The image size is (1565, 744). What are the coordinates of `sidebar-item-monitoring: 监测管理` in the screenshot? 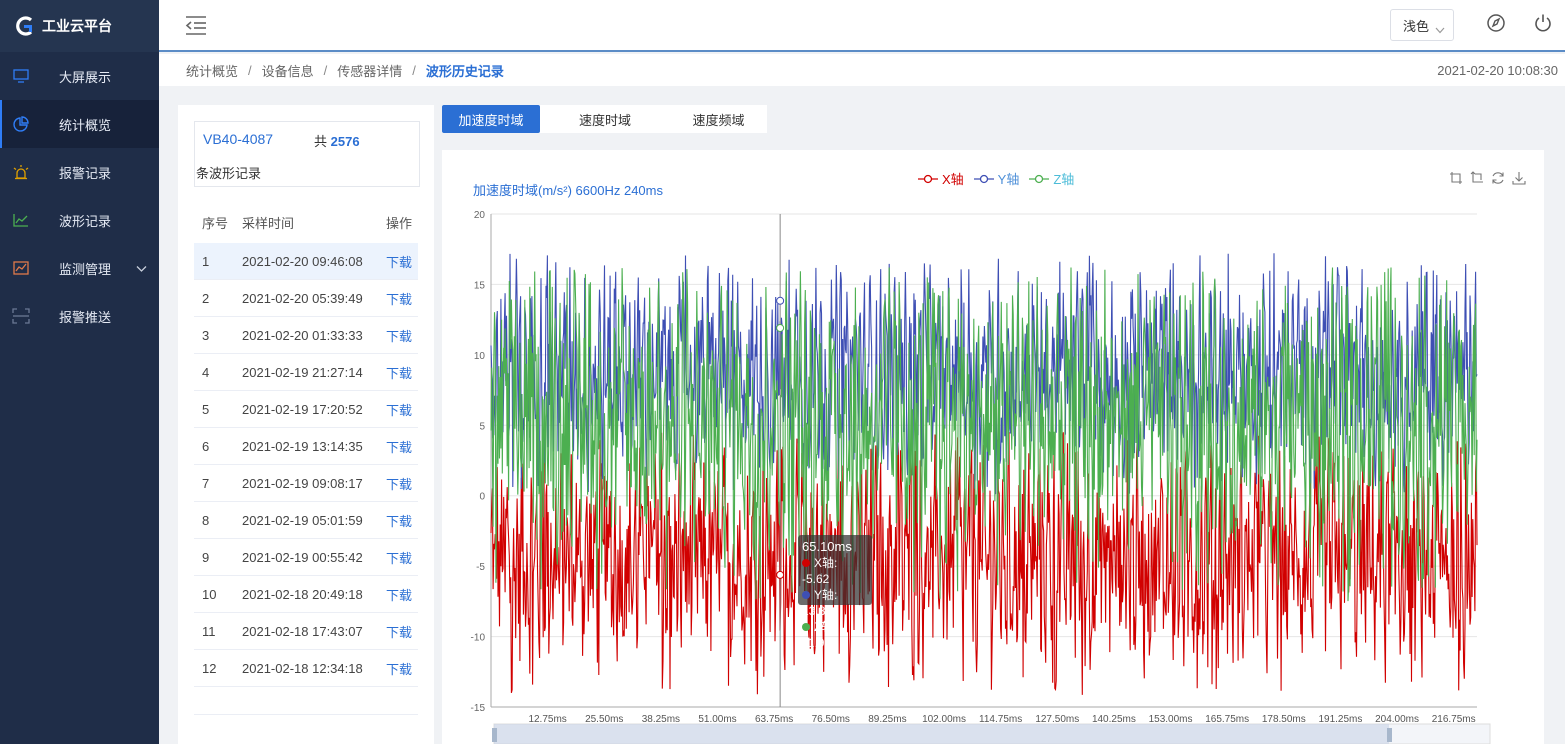 It's located at (79, 268).